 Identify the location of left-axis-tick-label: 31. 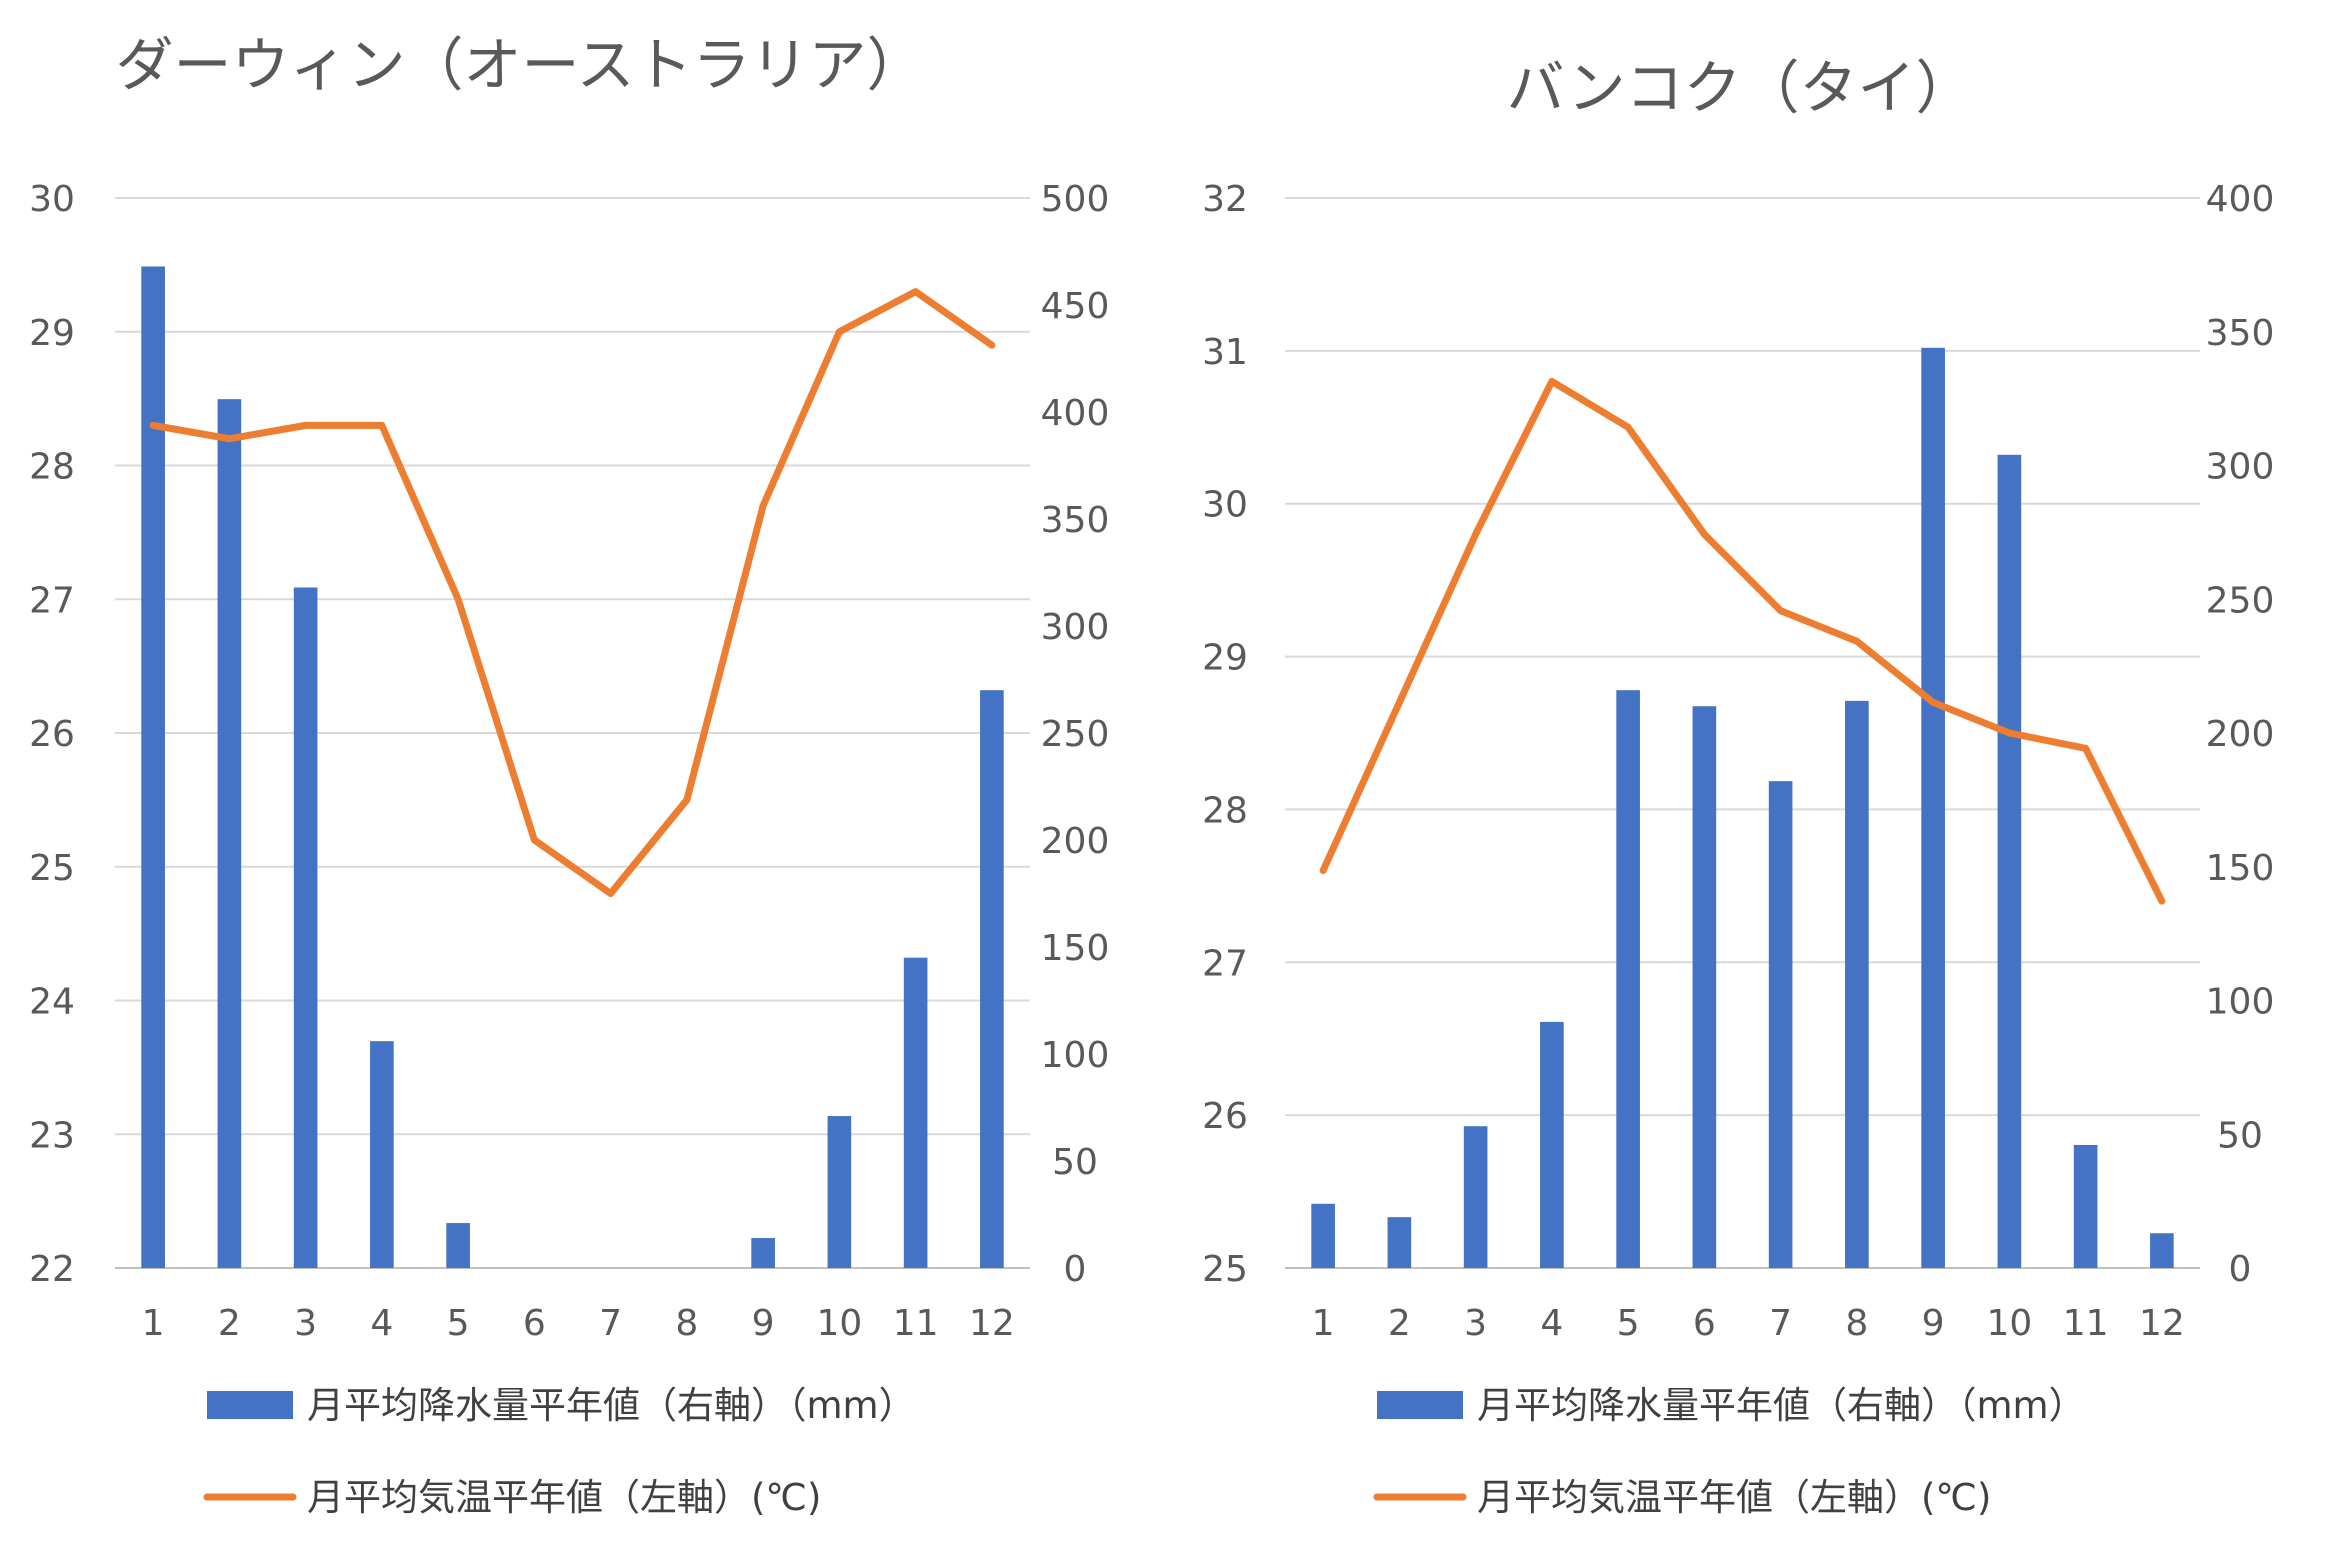
(1225, 352).